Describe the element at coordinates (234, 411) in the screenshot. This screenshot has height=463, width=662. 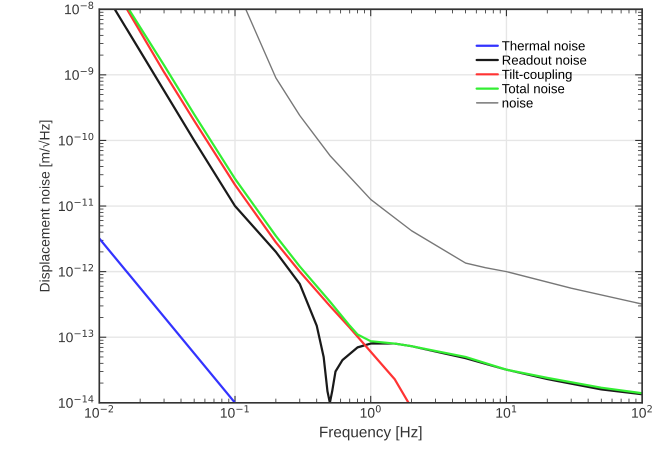
I see `x-tick-label: 10$^{−1}$` at that location.